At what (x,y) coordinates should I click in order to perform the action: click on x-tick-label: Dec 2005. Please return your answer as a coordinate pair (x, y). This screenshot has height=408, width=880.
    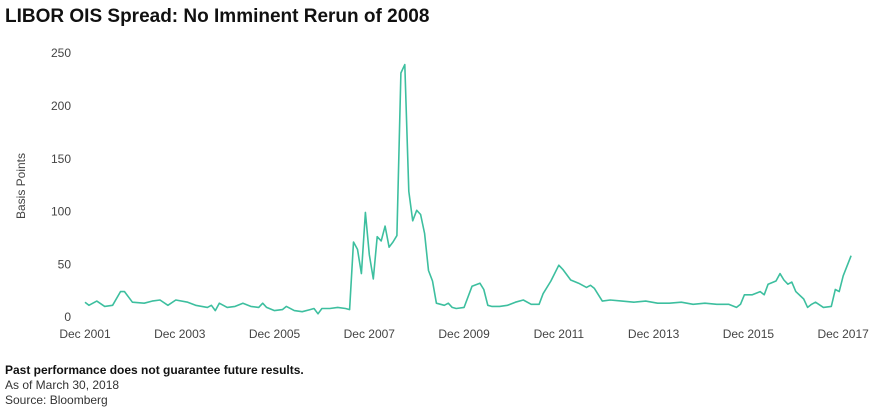
    Looking at the image, I should click on (275, 334).